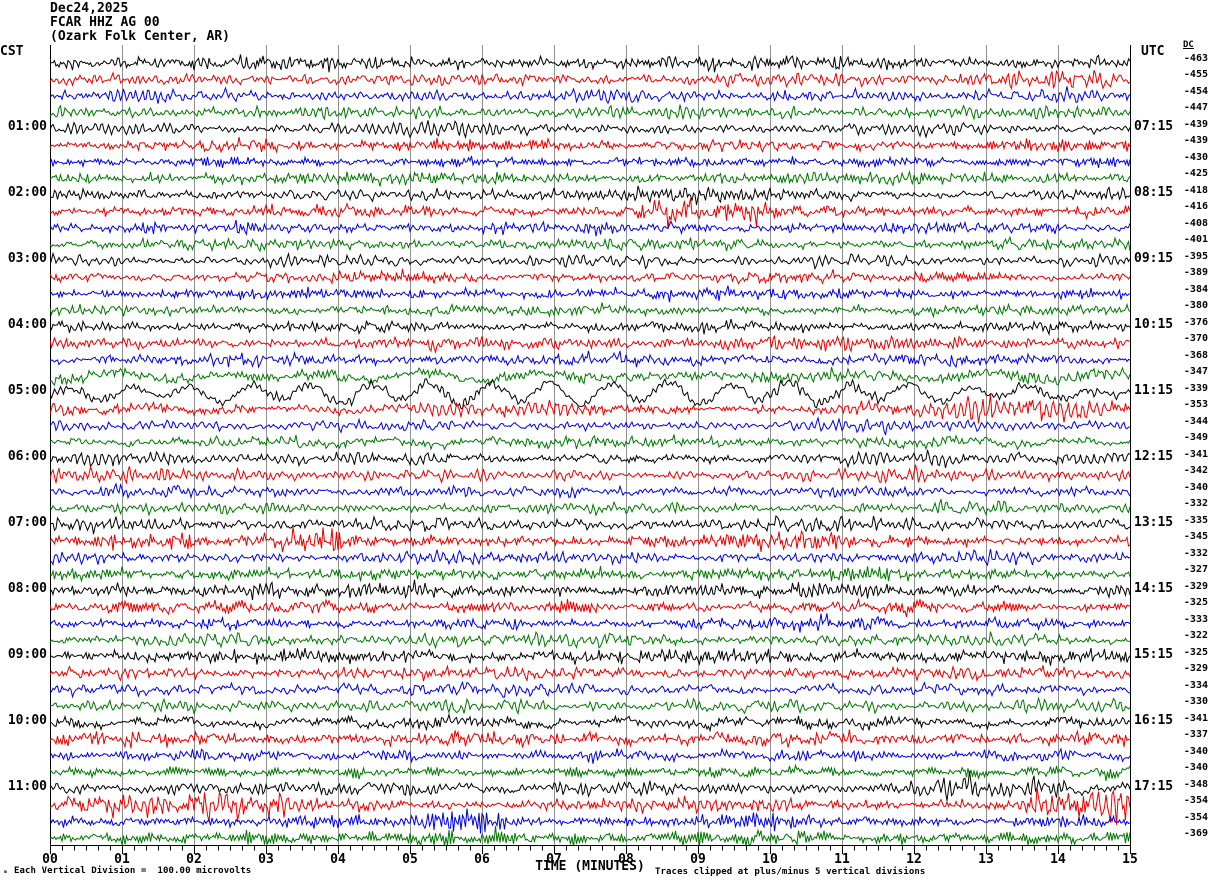 The image size is (1210, 886). I want to click on x-tick-label-01: 01, so click(122, 859).